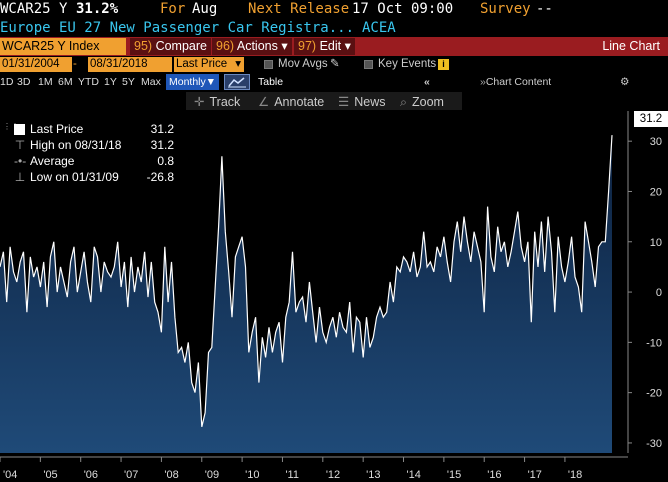 This screenshot has width=668, height=482. I want to click on track-button: ✛ Track, so click(217, 102).